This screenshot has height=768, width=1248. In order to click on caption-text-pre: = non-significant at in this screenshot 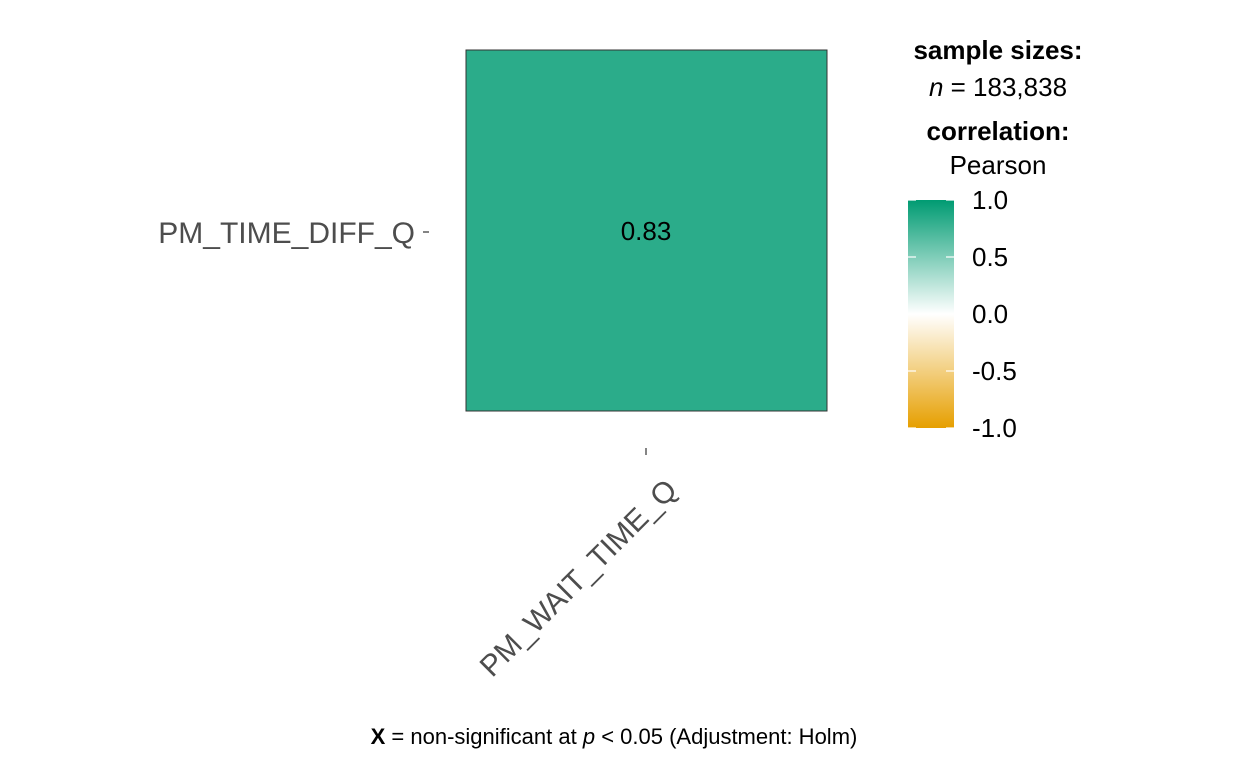, I will do `click(484, 736)`.